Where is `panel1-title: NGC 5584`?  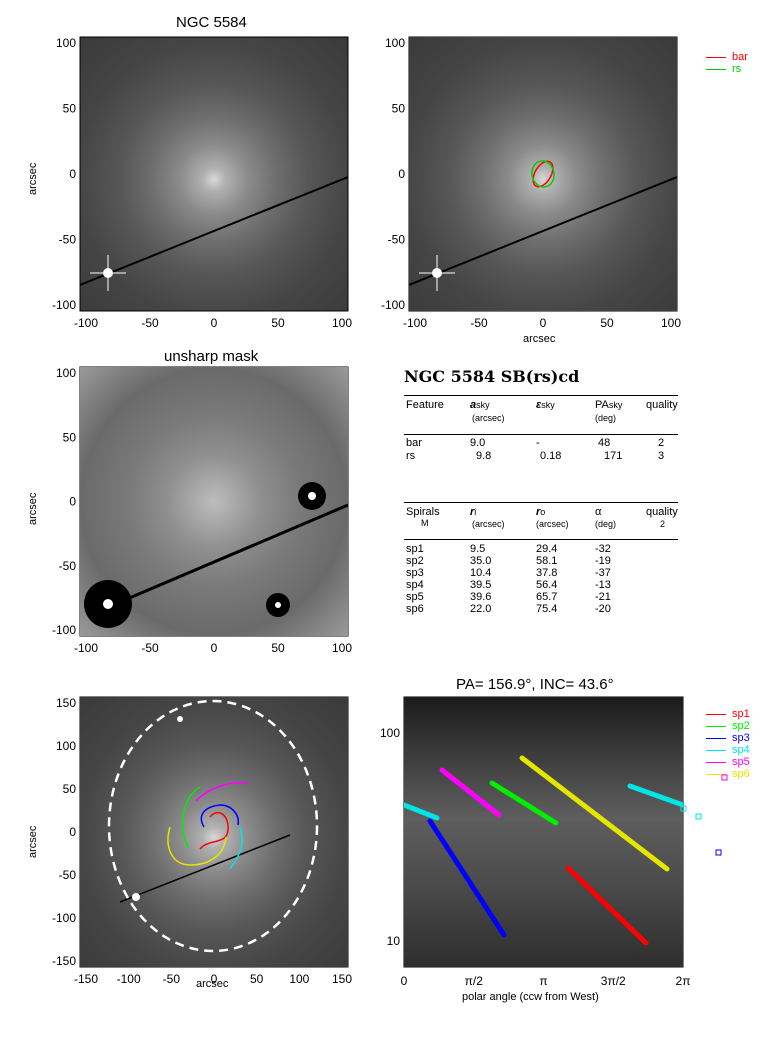
panel1-title: NGC 5584 is located at coordinates (211, 22).